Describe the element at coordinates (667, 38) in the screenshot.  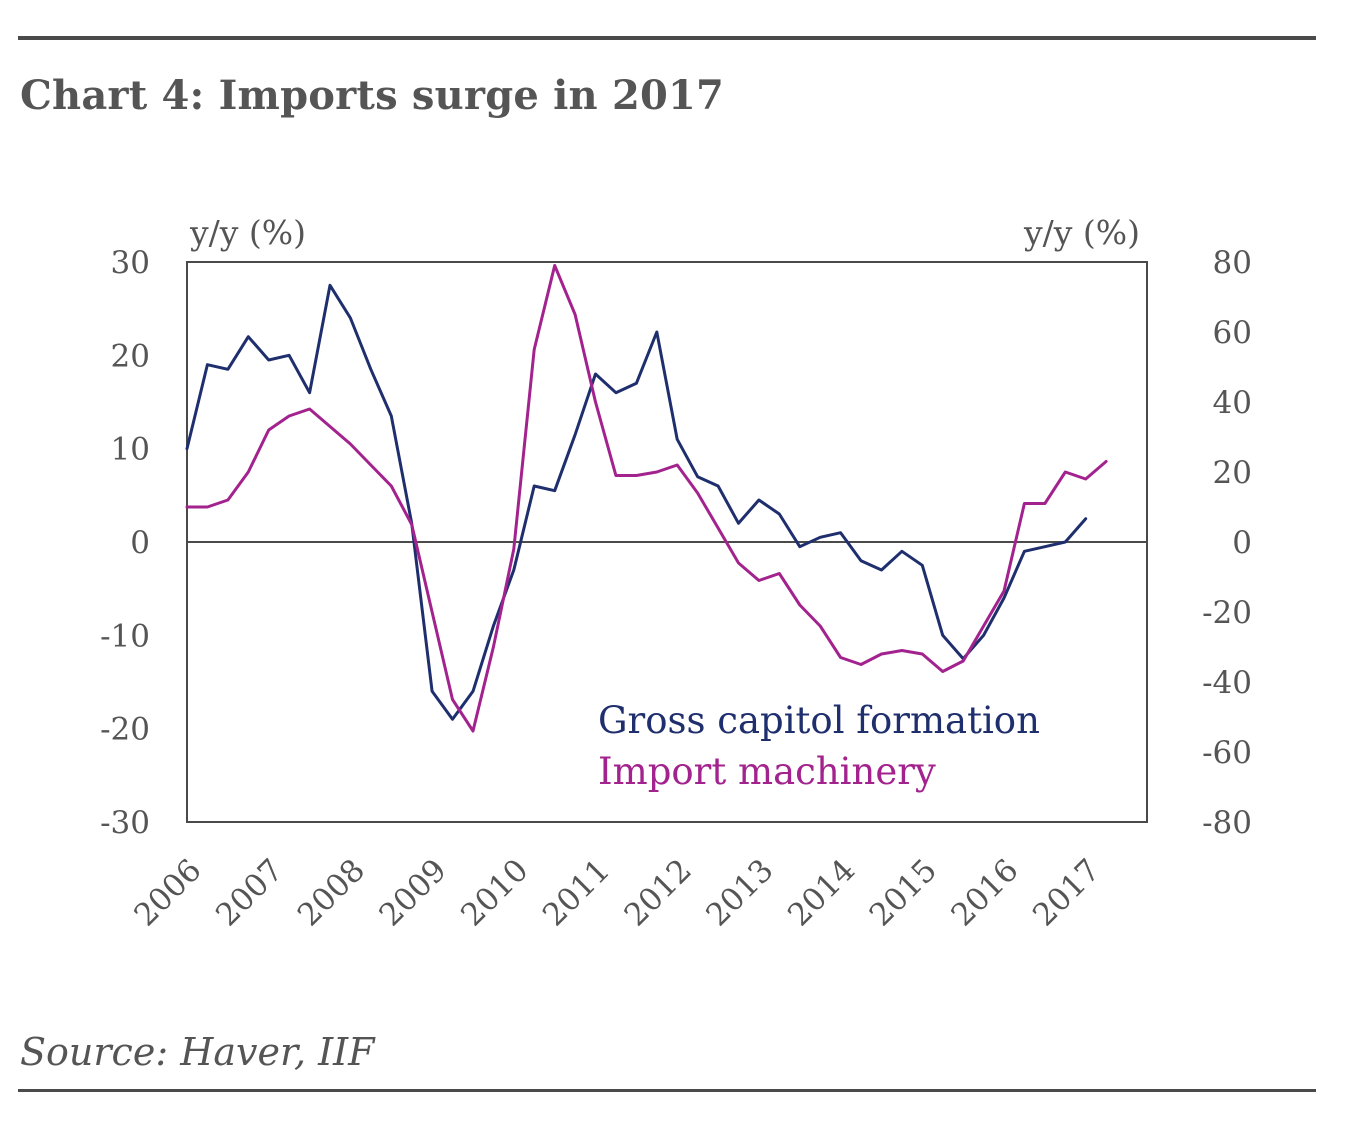
I see `top-rule` at that location.